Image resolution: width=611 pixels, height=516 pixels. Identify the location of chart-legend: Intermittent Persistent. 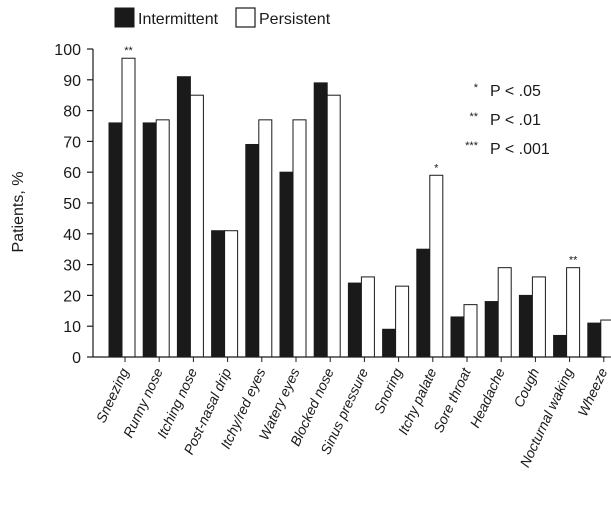
(222, 17).